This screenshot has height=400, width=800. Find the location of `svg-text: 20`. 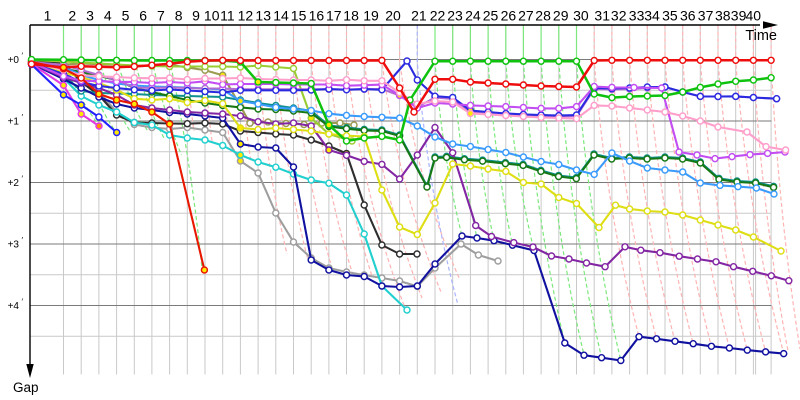

svg-text: 20 is located at coordinates (393, 16).